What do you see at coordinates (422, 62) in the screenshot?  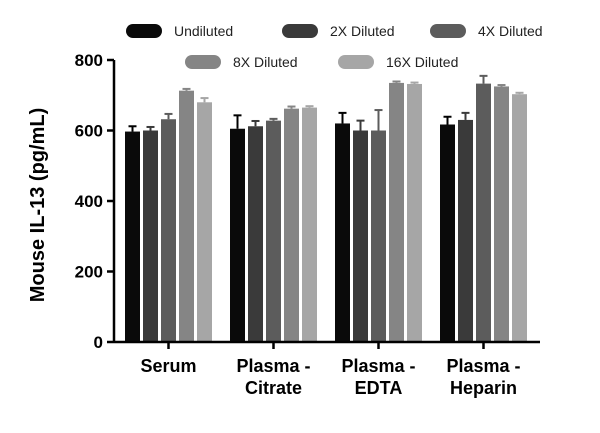 I see `legend-label: 16X Diluted` at bounding box center [422, 62].